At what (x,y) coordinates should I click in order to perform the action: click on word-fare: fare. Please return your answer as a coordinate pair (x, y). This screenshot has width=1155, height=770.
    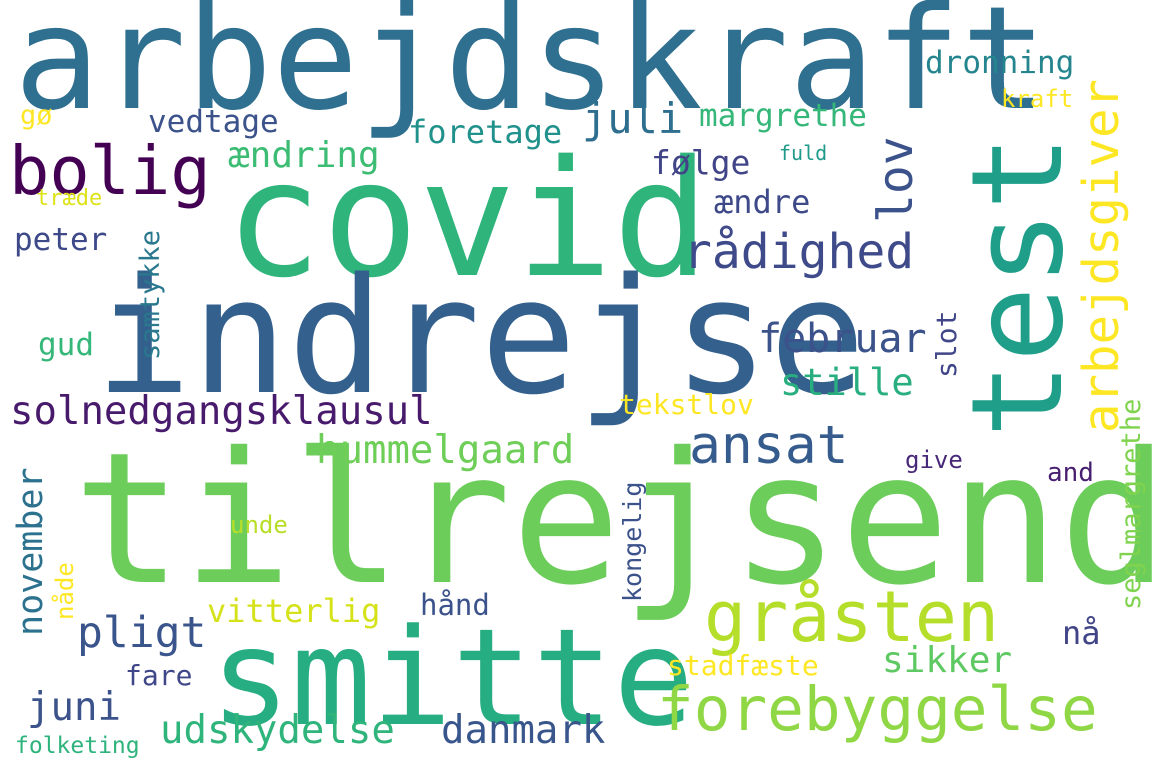
    Looking at the image, I should click on (159, 675).